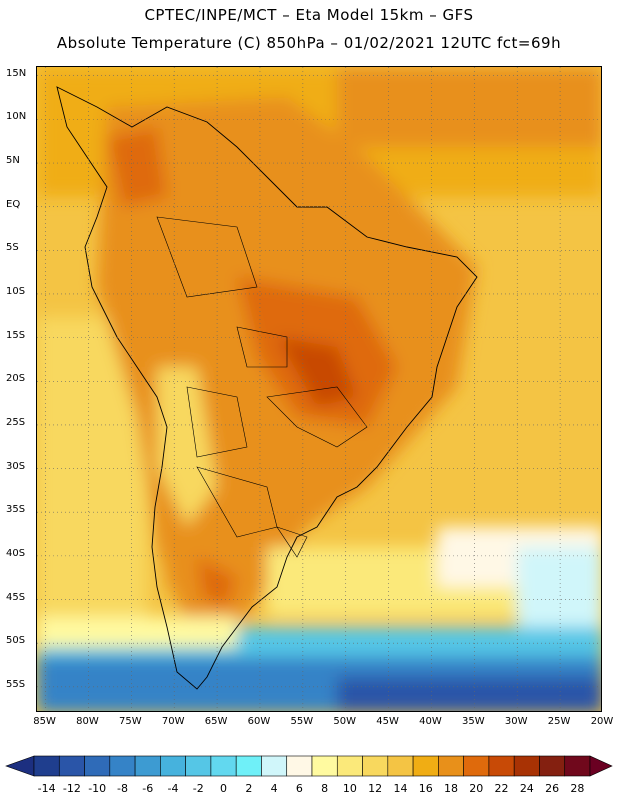  What do you see at coordinates (559, 721) in the screenshot?
I see `longitude-label: 25W` at bounding box center [559, 721].